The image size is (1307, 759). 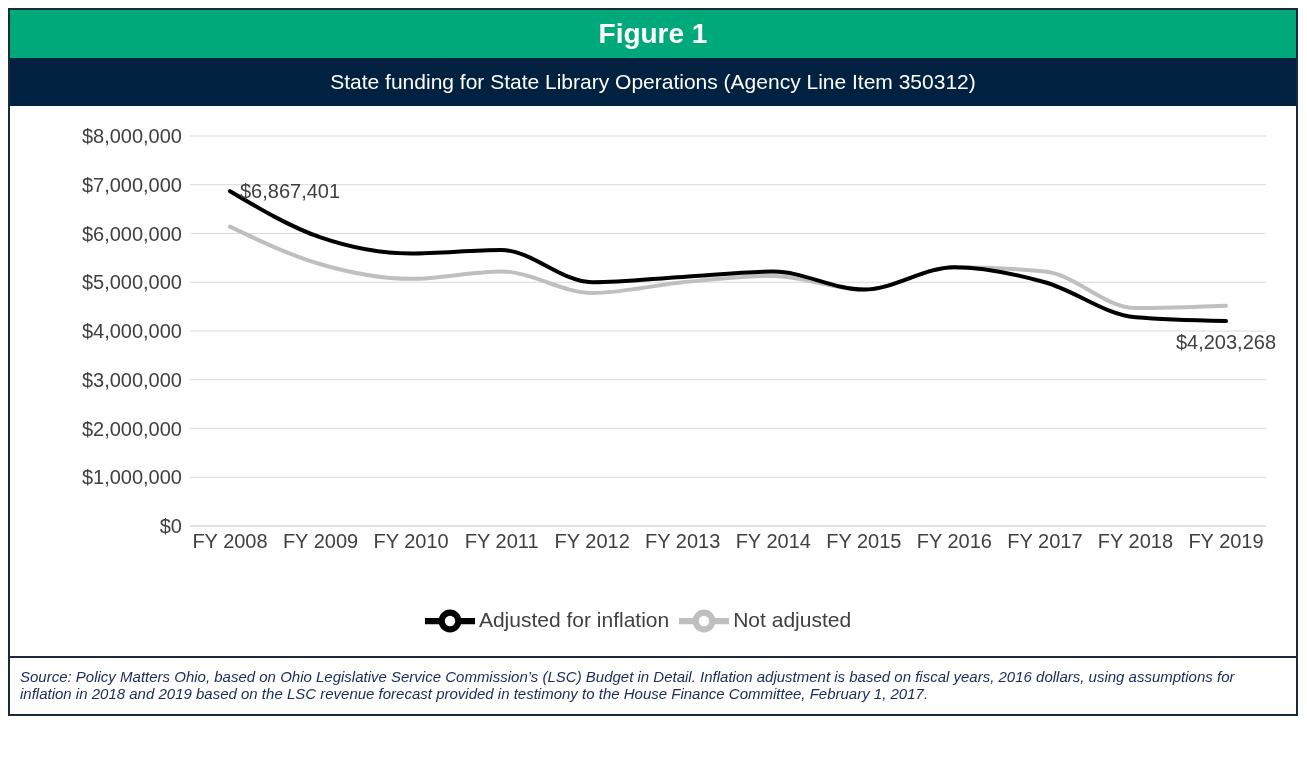 What do you see at coordinates (1045, 541) in the screenshot?
I see `x-tick-label: FY 2017` at bounding box center [1045, 541].